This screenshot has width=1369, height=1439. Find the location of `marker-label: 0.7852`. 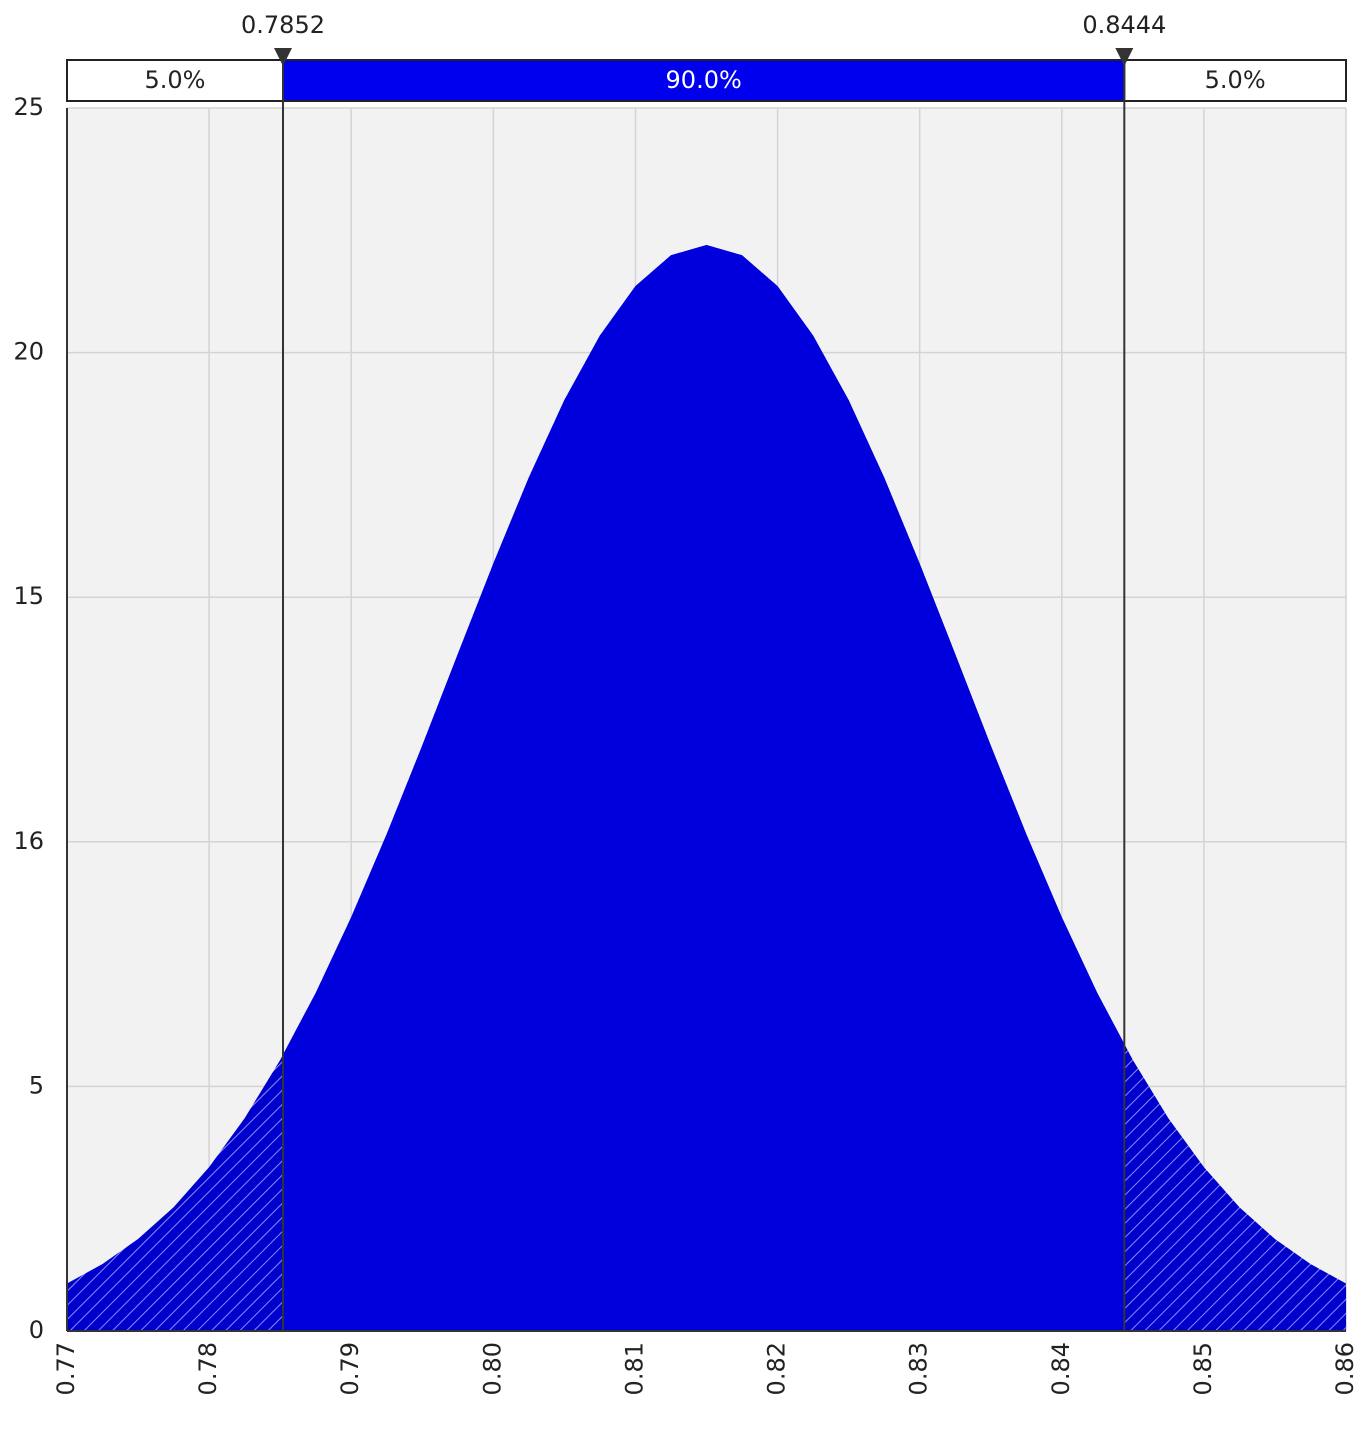

marker-label: 0.7852 is located at coordinates (283, 25).